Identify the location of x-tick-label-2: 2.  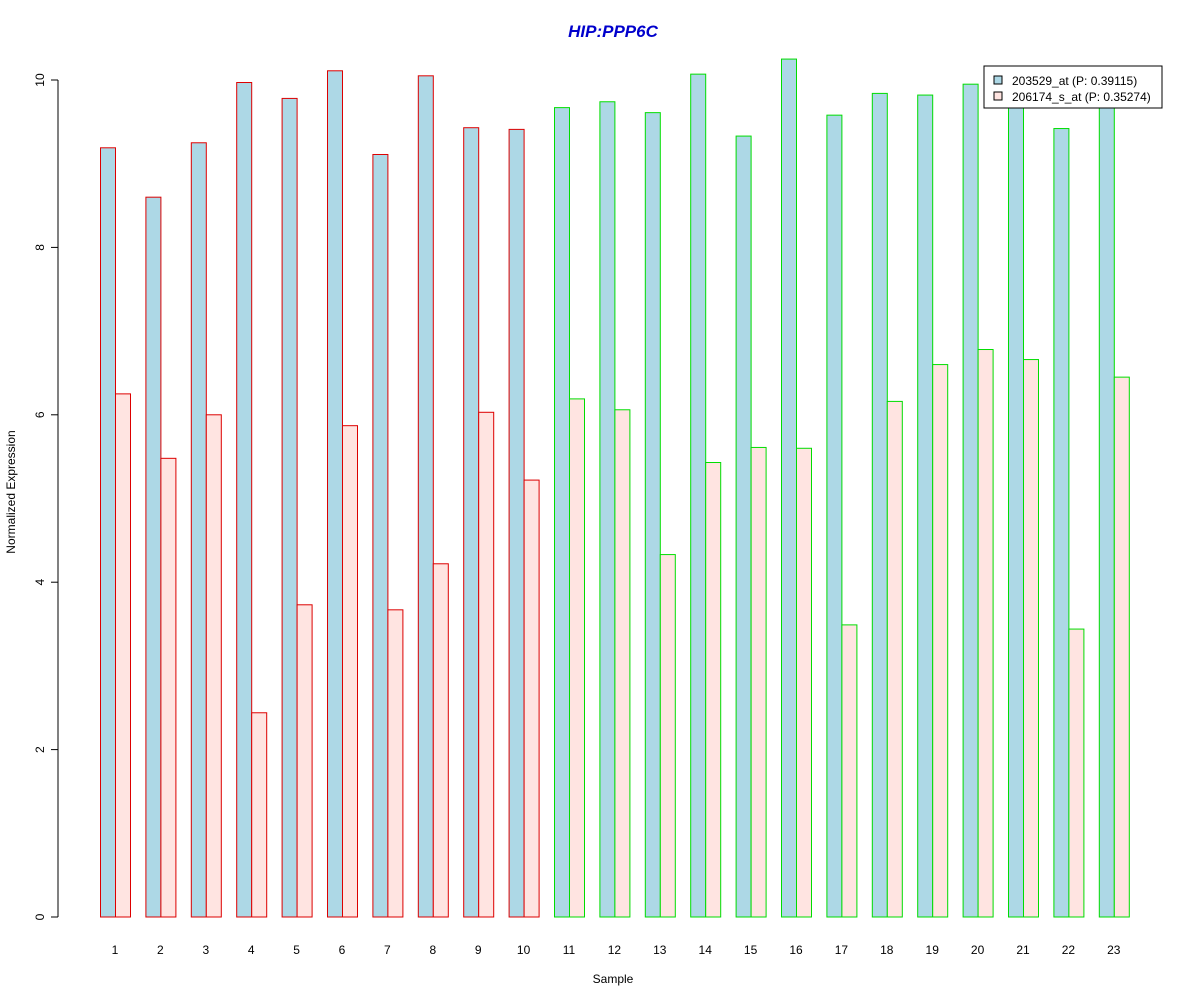
(160, 950).